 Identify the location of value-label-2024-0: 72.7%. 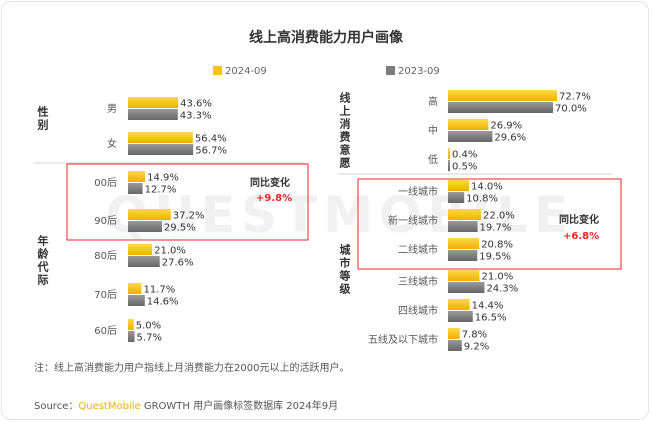
(575, 97).